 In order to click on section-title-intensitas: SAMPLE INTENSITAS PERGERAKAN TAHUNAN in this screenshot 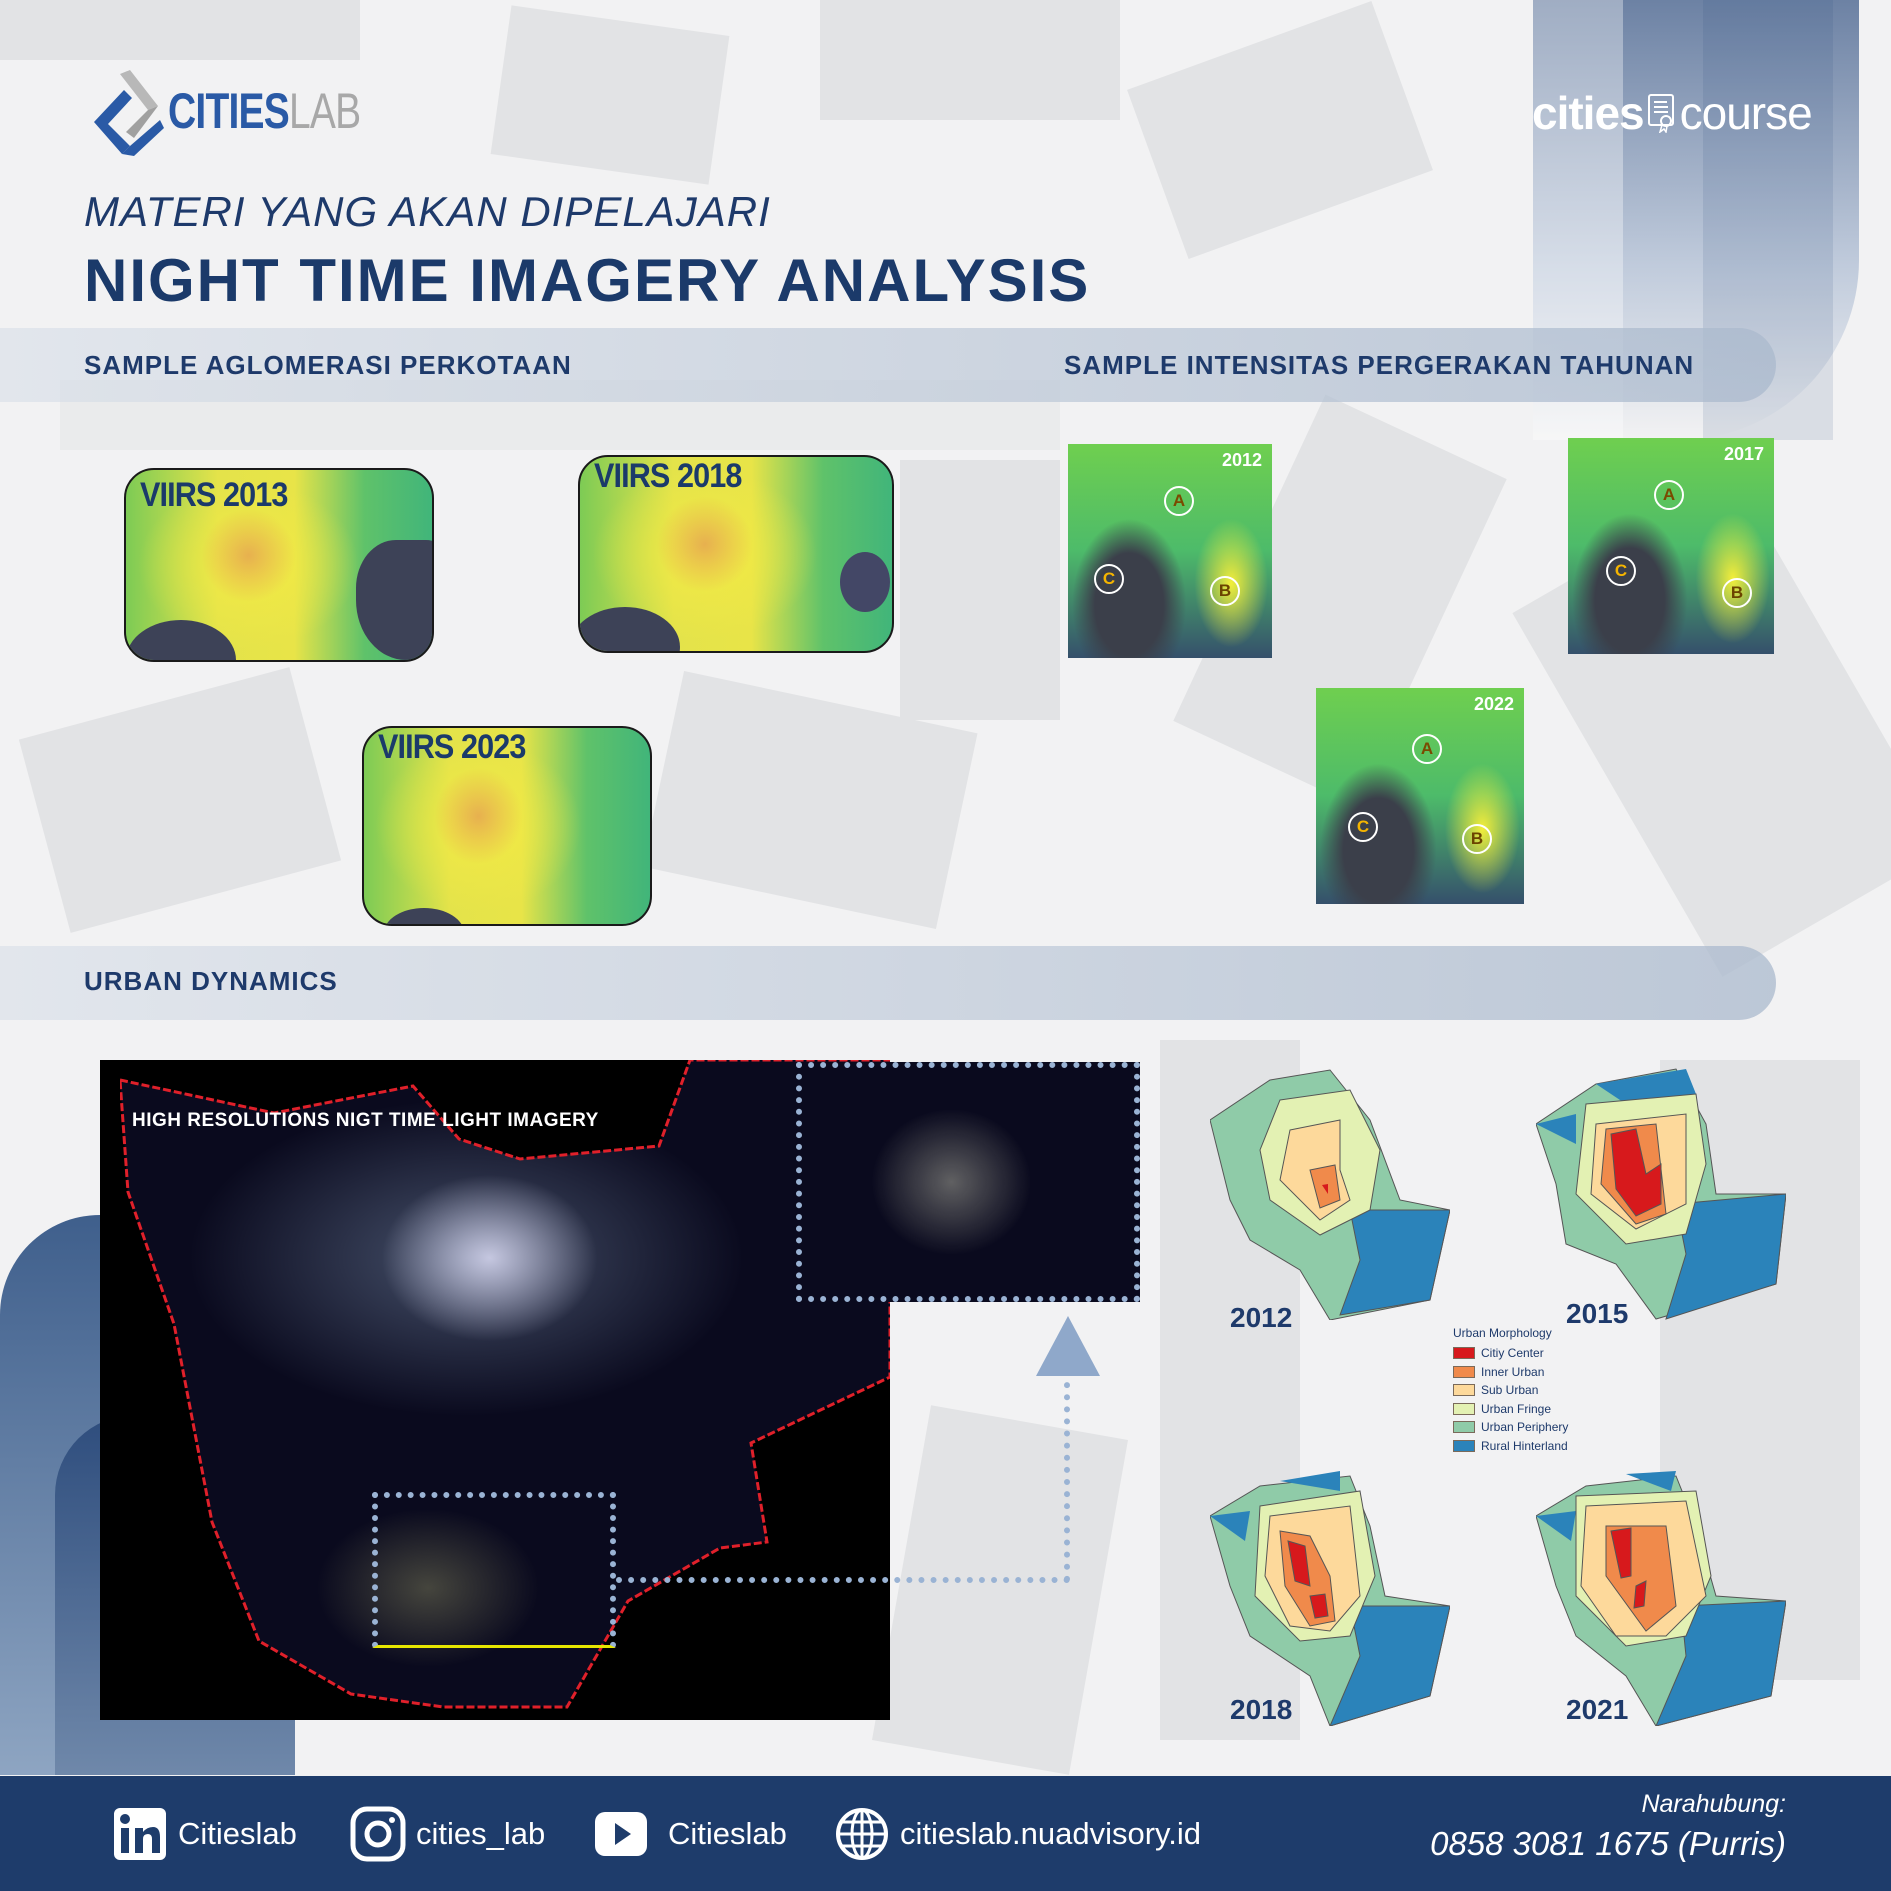, I will do `click(1379, 365)`.